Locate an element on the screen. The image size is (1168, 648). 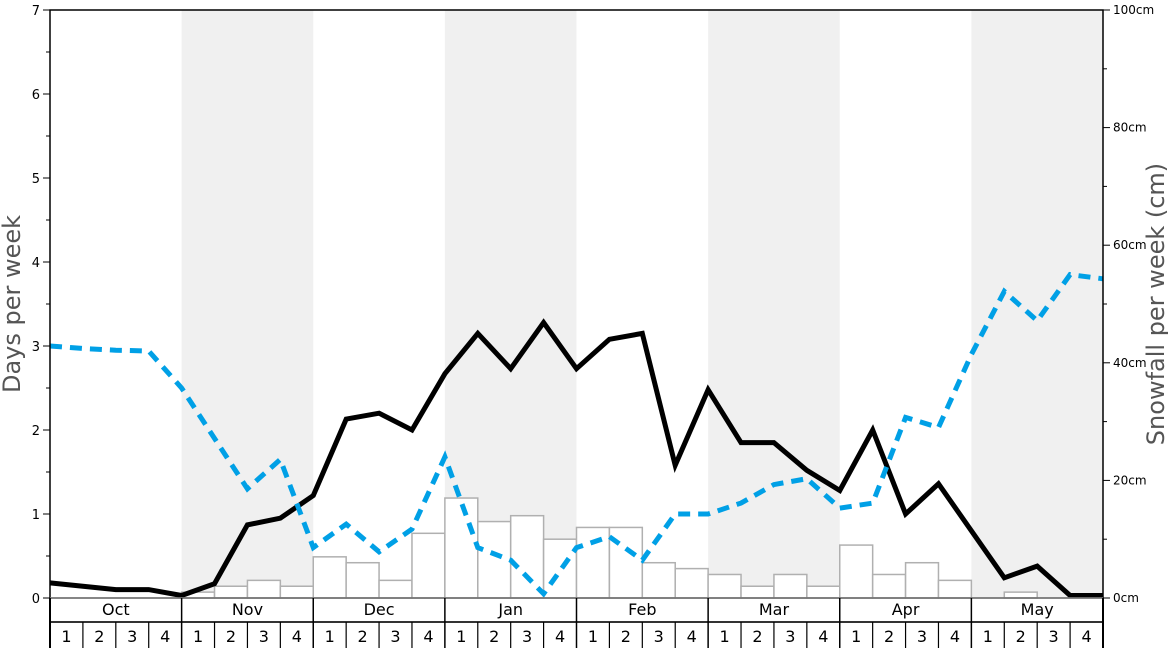
left-tick-label: 6 is located at coordinates (36, 95).